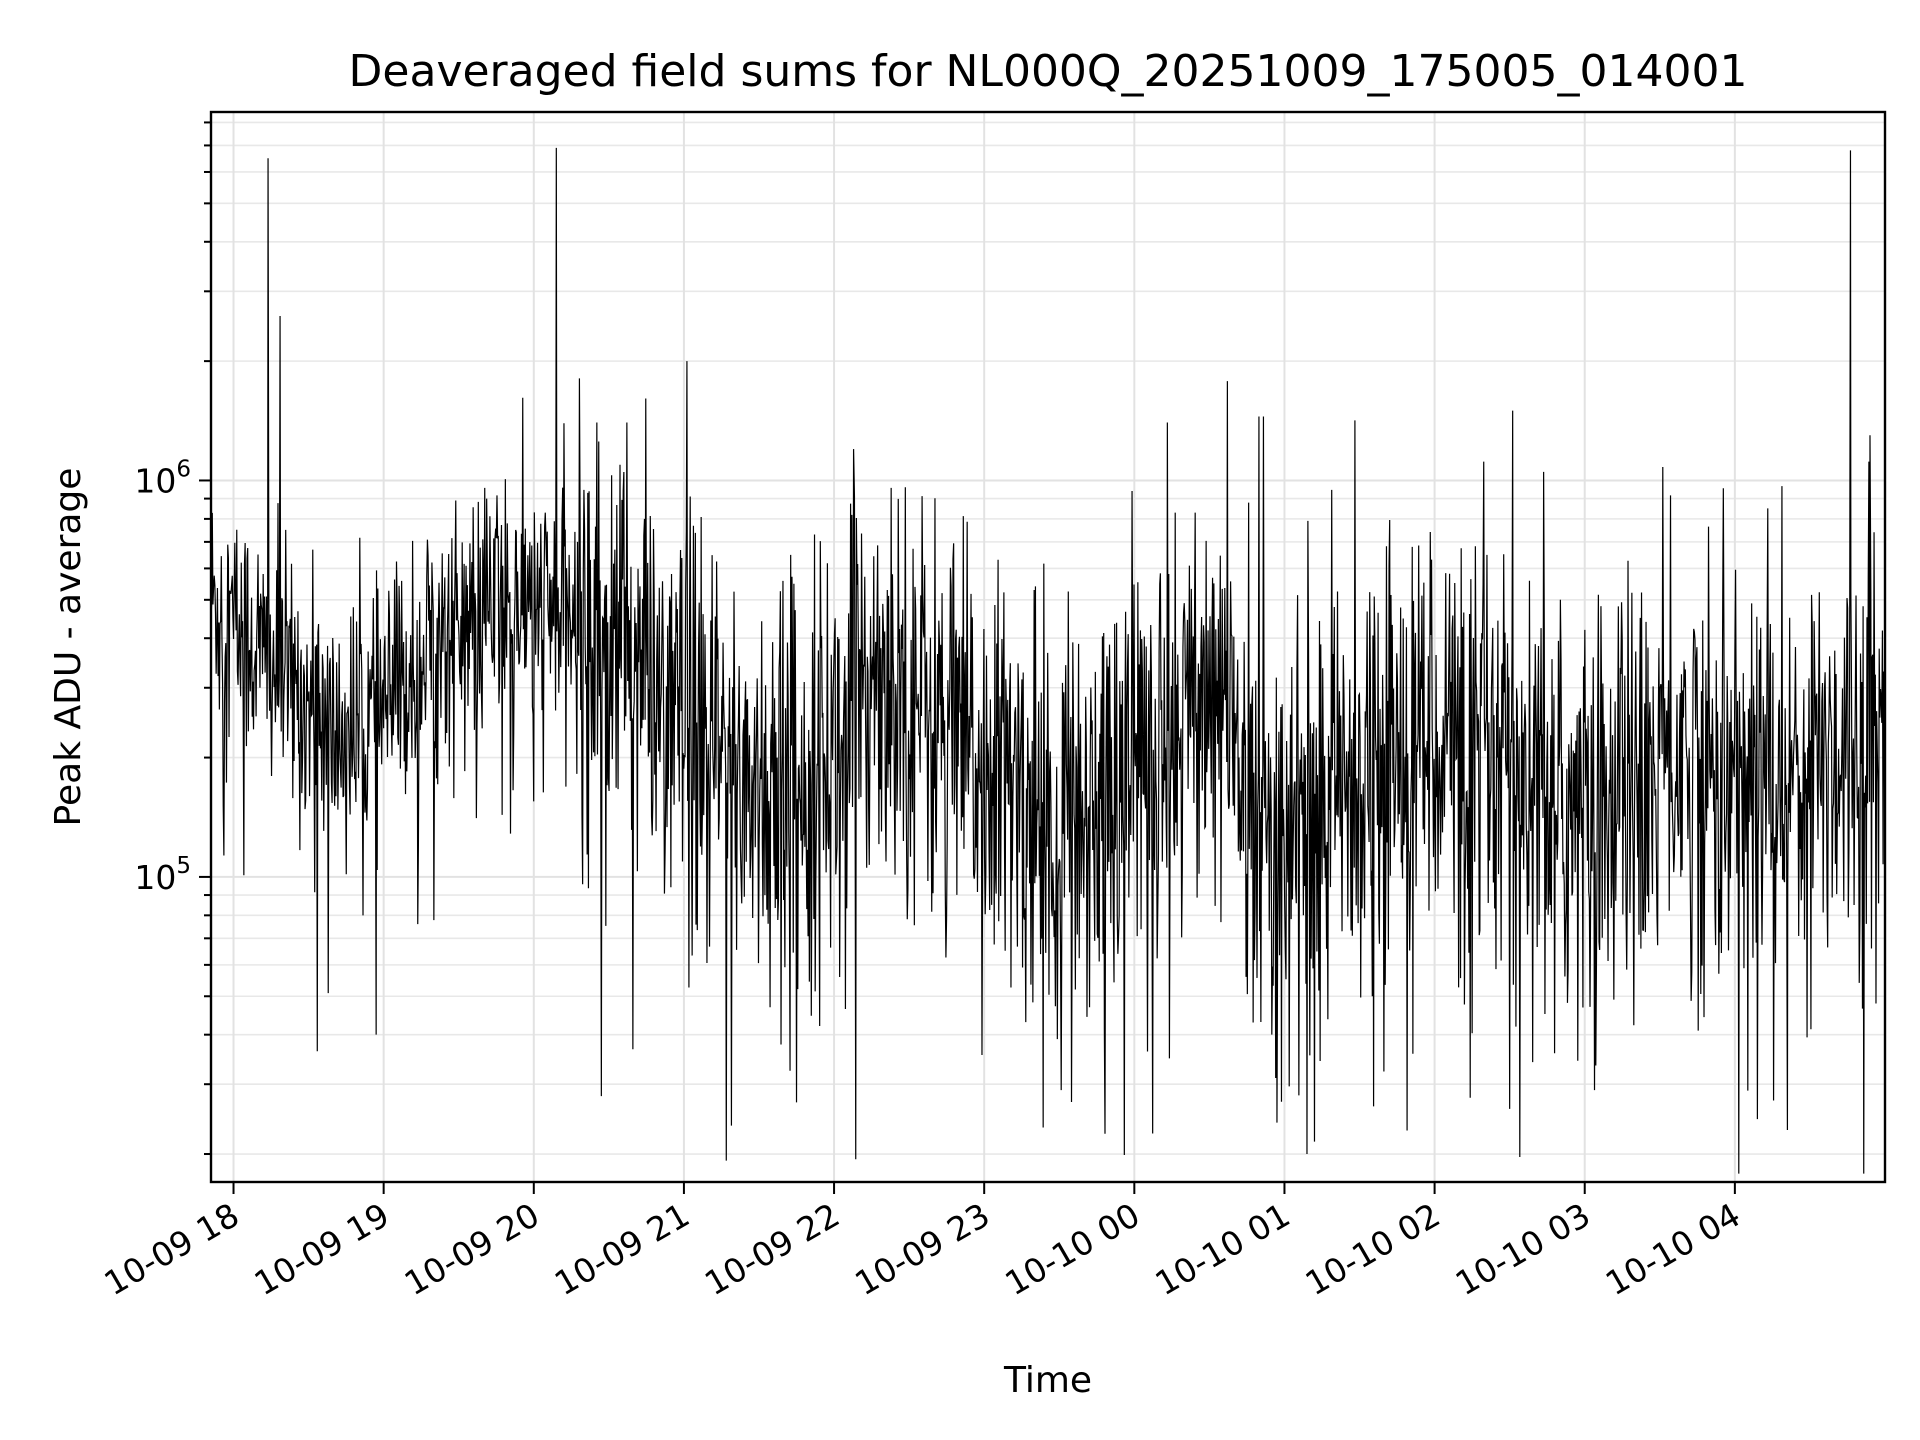 The height and width of the screenshot is (1440, 1920). What do you see at coordinates (162, 875) in the screenshot?
I see `y-tick-label: 10⁵` at bounding box center [162, 875].